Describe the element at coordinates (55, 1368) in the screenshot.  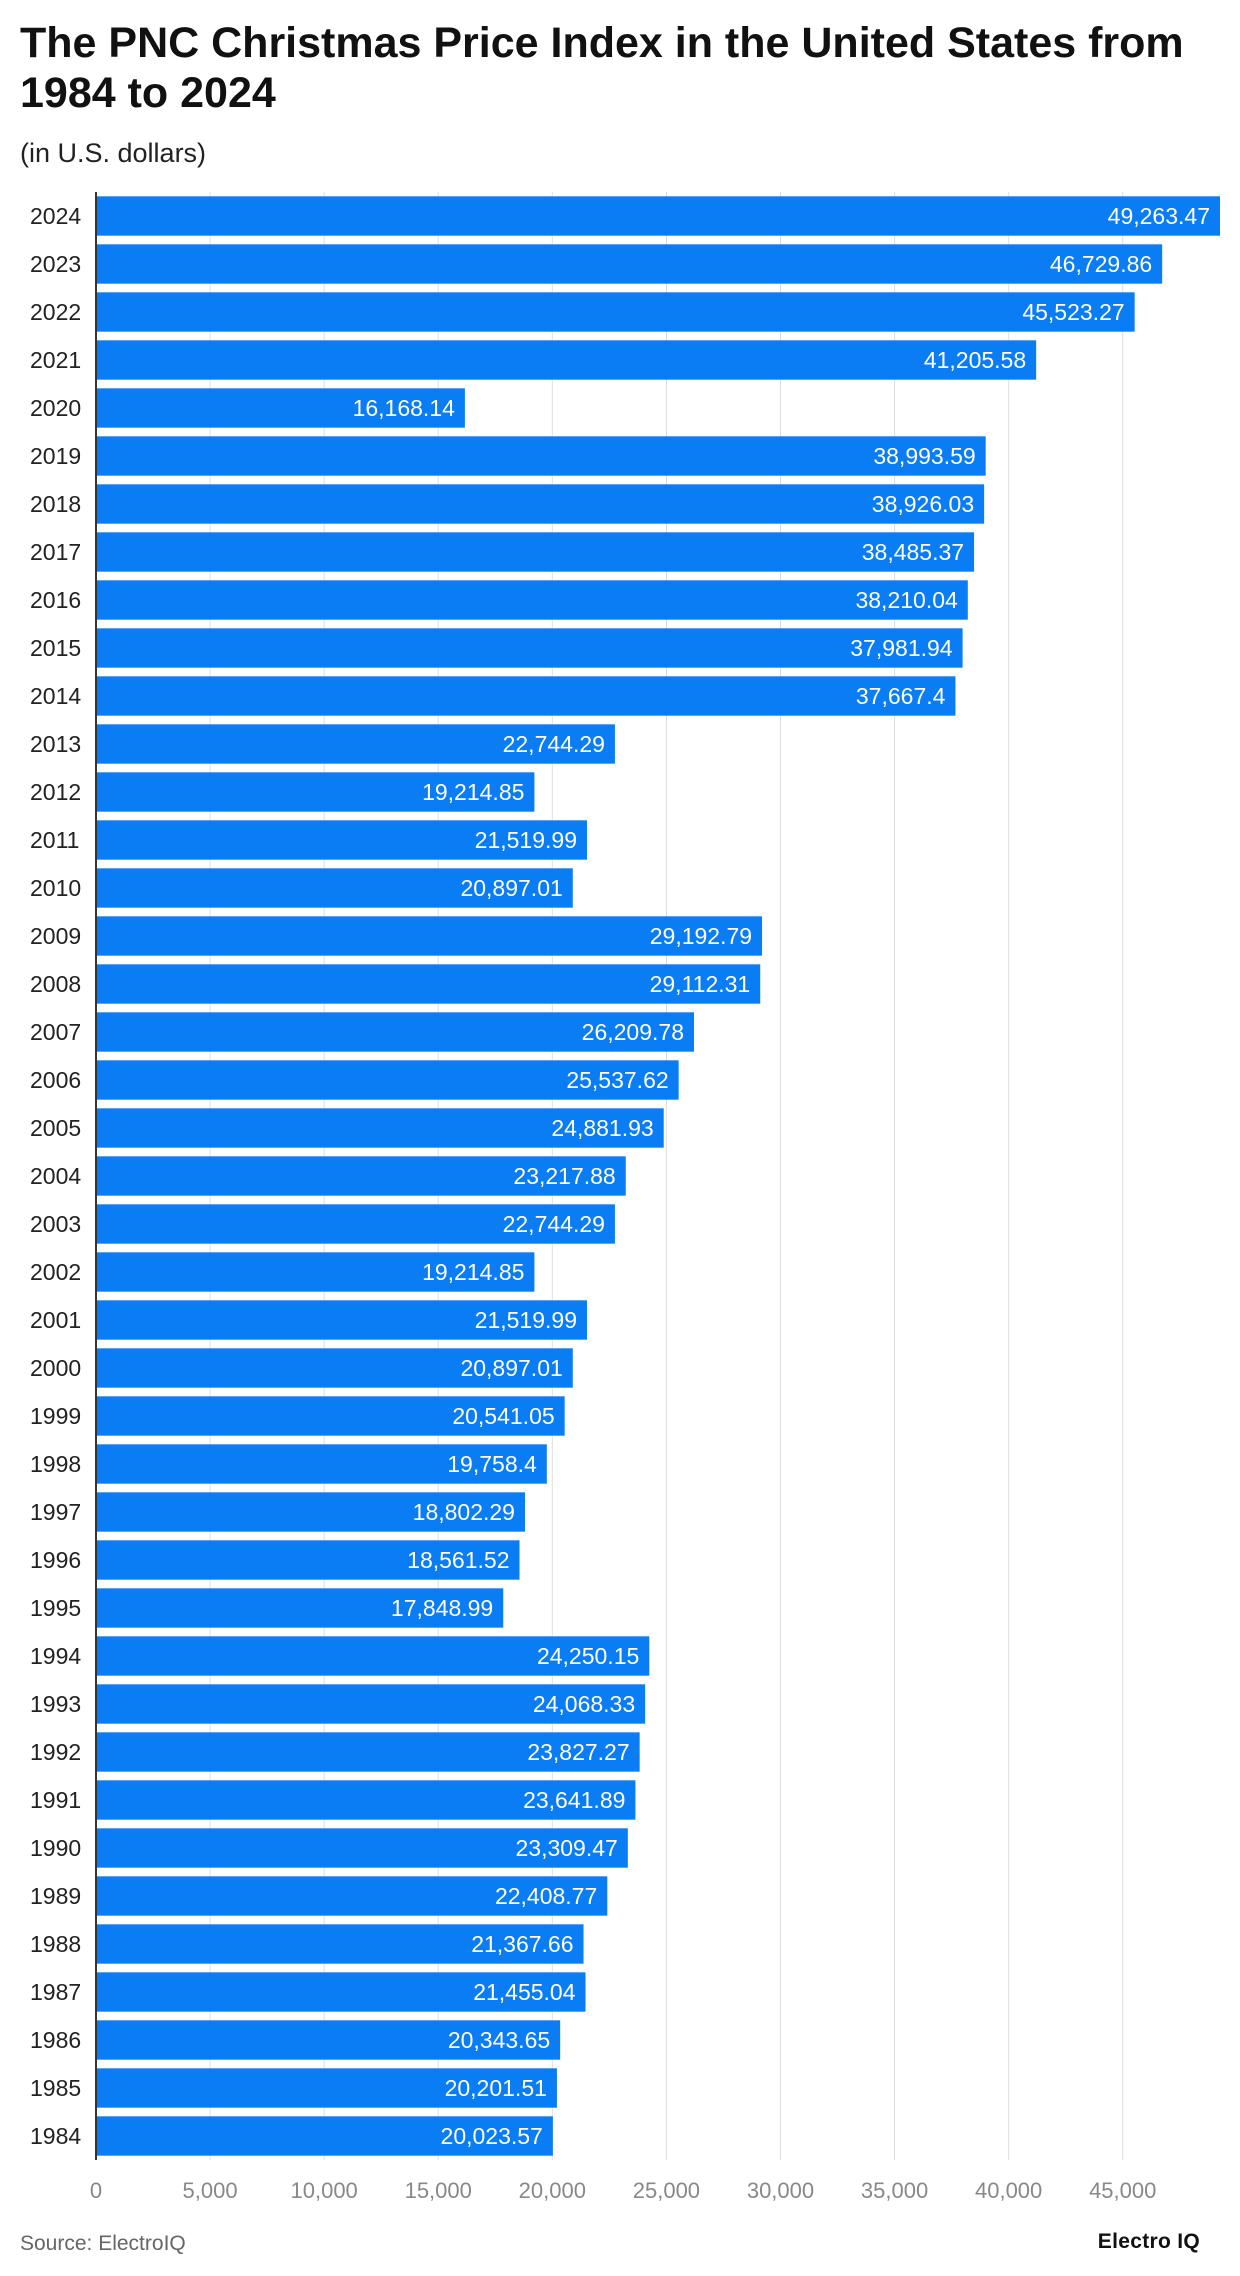
I see `category-label: 2000` at that location.